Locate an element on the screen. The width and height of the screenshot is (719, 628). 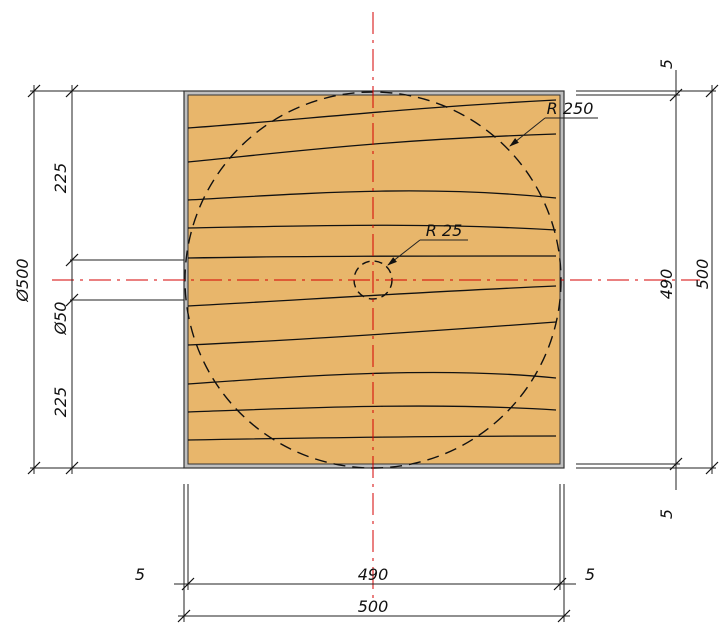
dim-bottom-right-gap: 5 is located at coordinates (590, 574).